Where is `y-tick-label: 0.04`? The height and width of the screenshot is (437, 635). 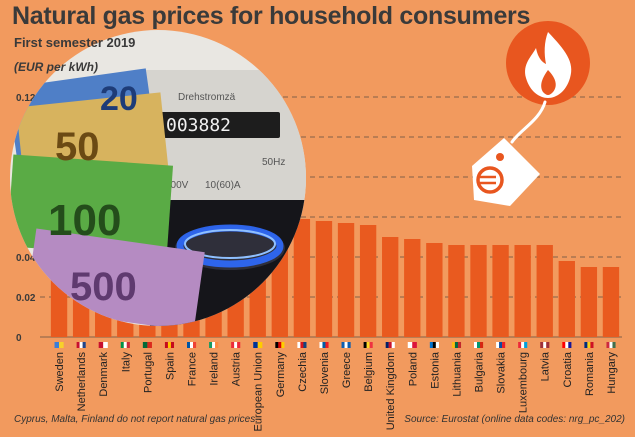 y-tick-label: 0.04 is located at coordinates (26, 258).